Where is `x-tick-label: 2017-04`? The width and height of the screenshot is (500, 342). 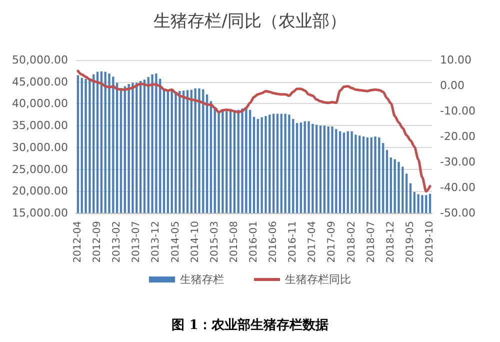 x-tick-label: 2017-04 is located at coordinates (312, 242).